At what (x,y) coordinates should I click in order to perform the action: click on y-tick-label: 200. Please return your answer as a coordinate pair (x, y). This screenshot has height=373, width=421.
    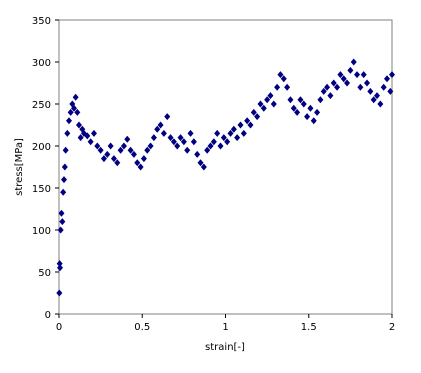
    Looking at the image, I should click on (41, 147).